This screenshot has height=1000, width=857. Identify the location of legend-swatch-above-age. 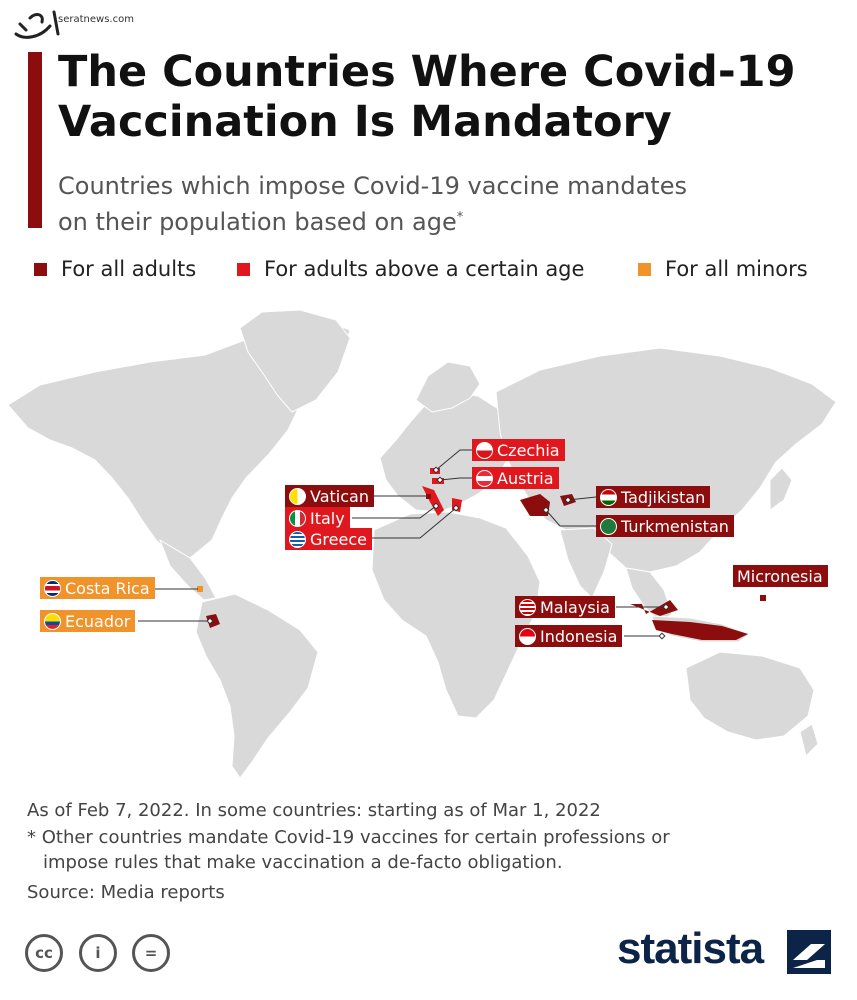
(243, 269).